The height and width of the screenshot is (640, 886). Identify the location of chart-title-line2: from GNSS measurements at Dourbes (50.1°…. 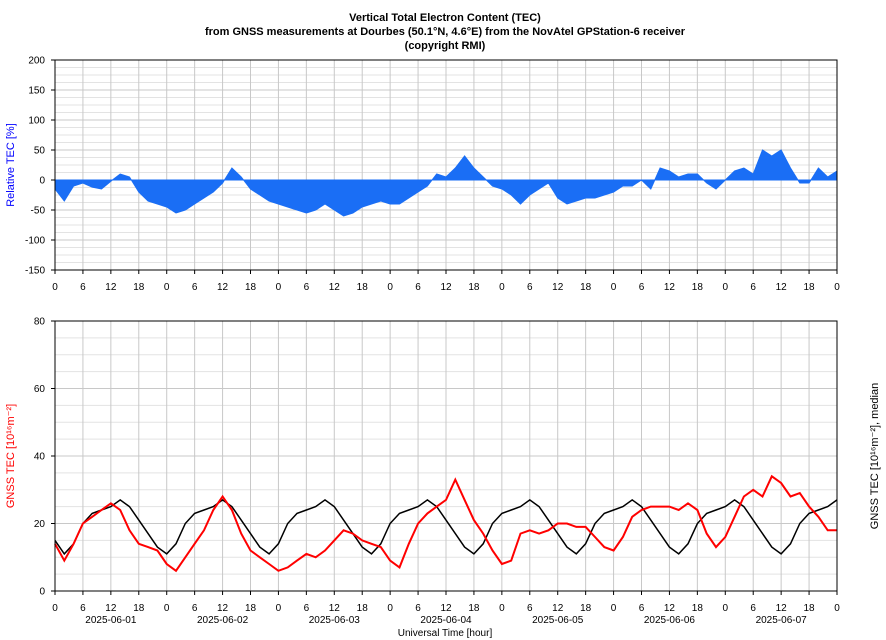
(445, 32).